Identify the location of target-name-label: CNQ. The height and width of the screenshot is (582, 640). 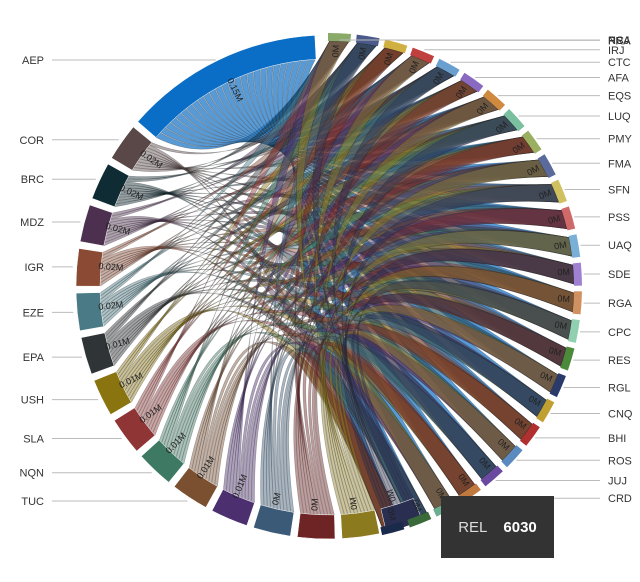
(620, 414).